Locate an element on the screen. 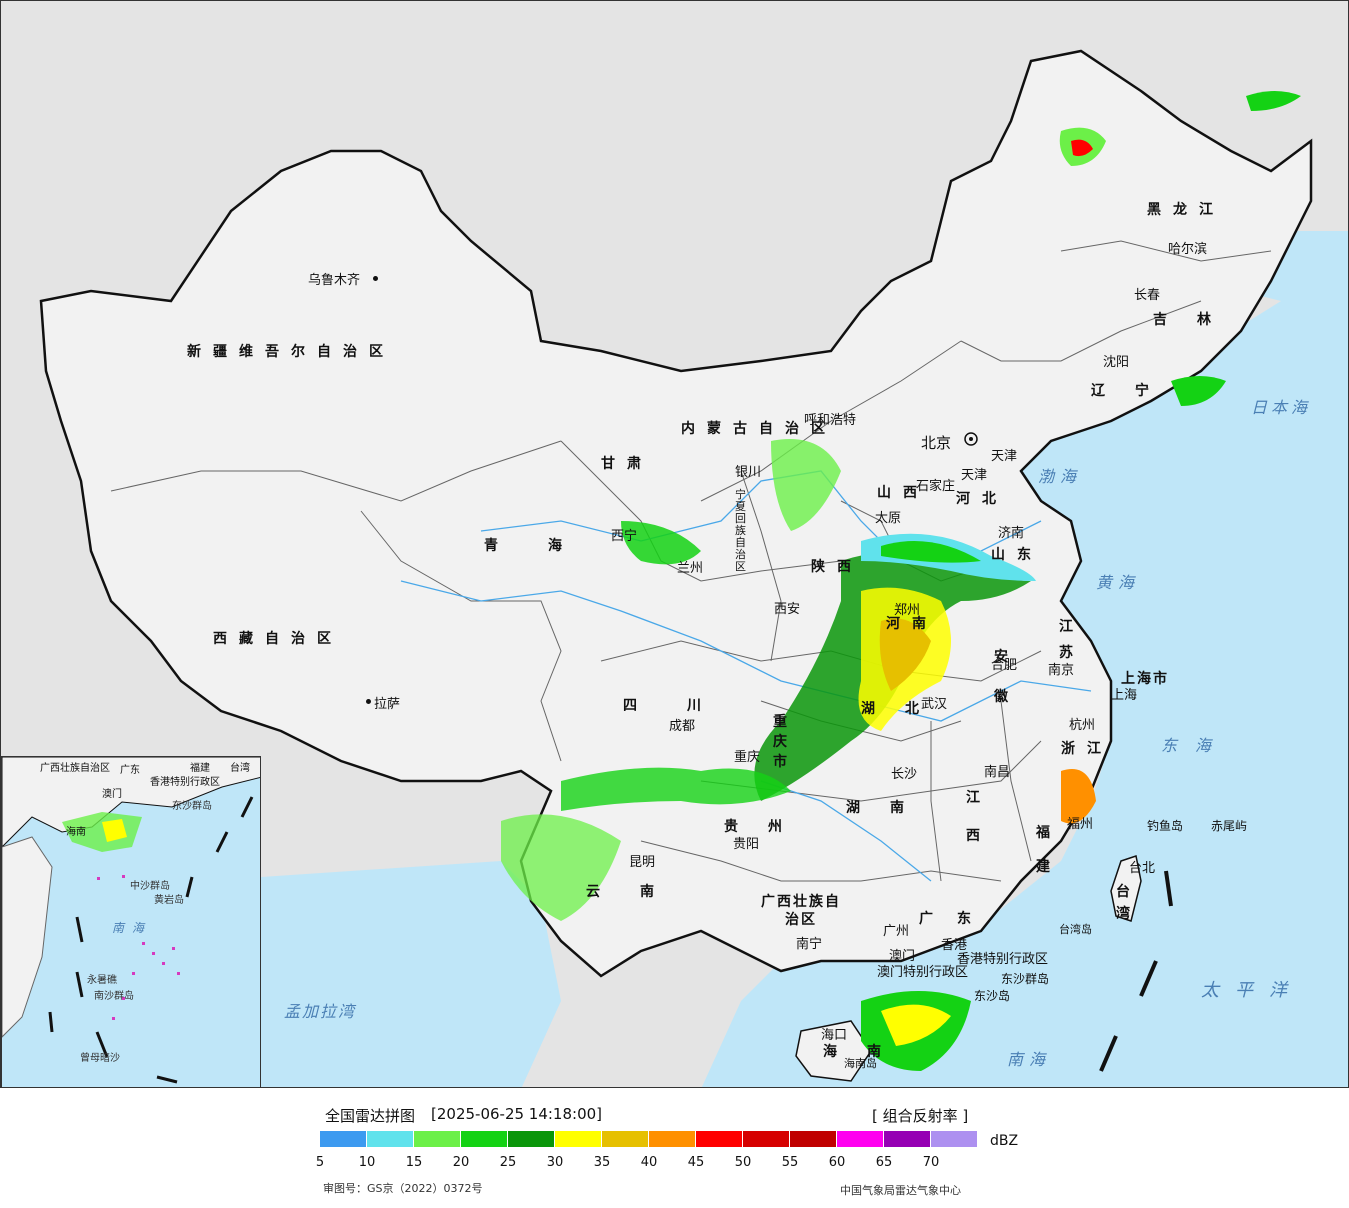  city-label-changchun: 长春 is located at coordinates (1147, 295).